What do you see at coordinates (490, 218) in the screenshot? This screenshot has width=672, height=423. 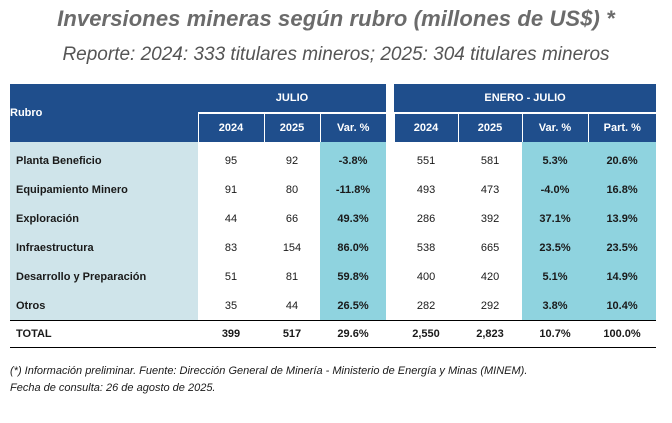 I see `cell: 392` at bounding box center [490, 218].